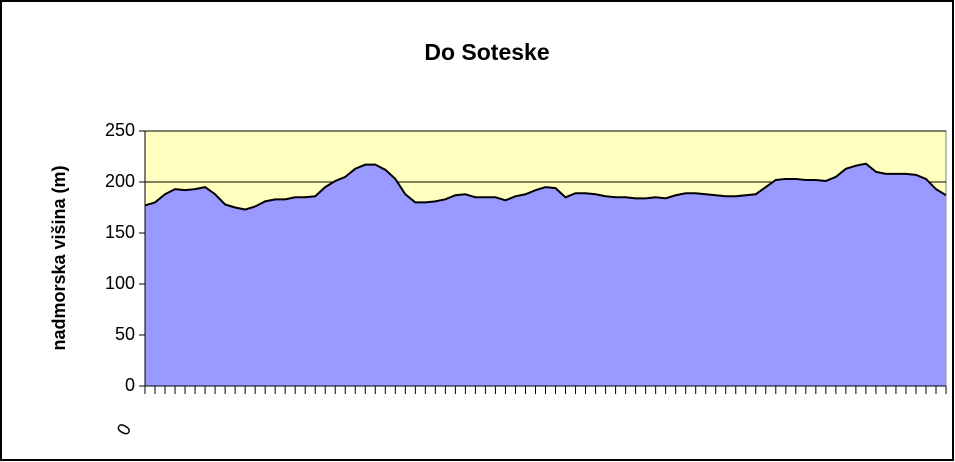 This screenshot has height=462, width=955. I want to click on chart-title: Do Soteske, so click(486, 52).